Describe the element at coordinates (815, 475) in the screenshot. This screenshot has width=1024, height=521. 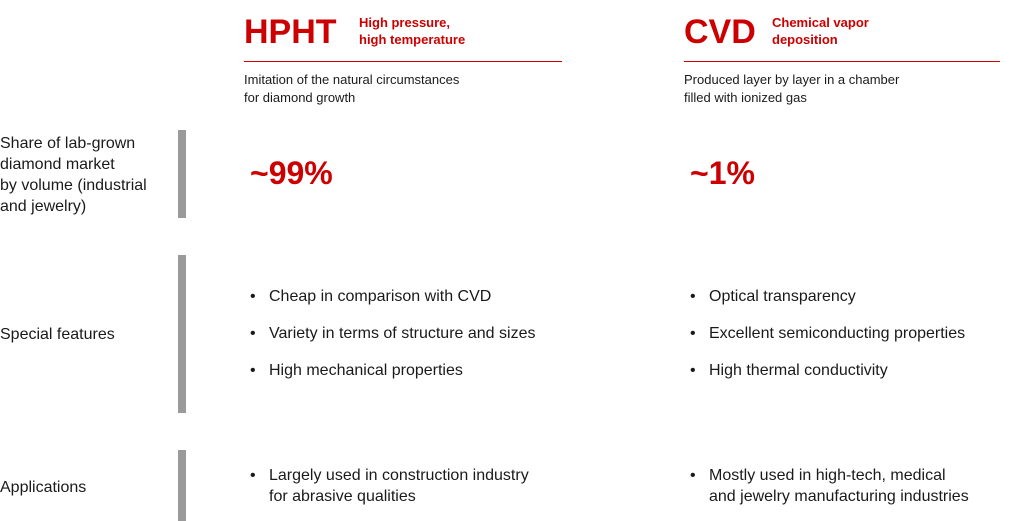
I see `bullet-item: Mostly used in high-tech, medical` at that location.